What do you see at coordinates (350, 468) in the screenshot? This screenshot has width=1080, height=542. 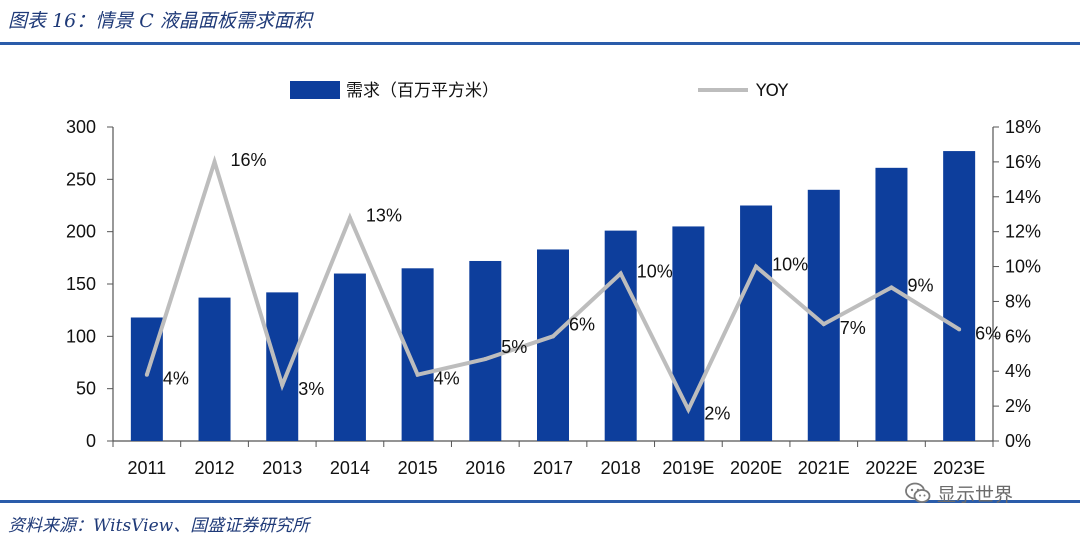 I see `x-axis-tick-label: 2014` at bounding box center [350, 468].